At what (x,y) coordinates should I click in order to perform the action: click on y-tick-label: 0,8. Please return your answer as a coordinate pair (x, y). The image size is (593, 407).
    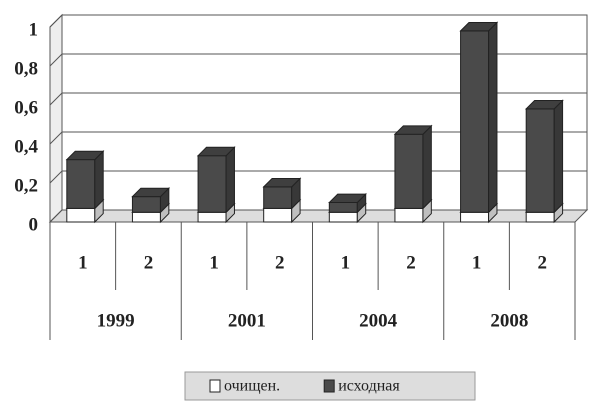
    Looking at the image, I should click on (26, 68).